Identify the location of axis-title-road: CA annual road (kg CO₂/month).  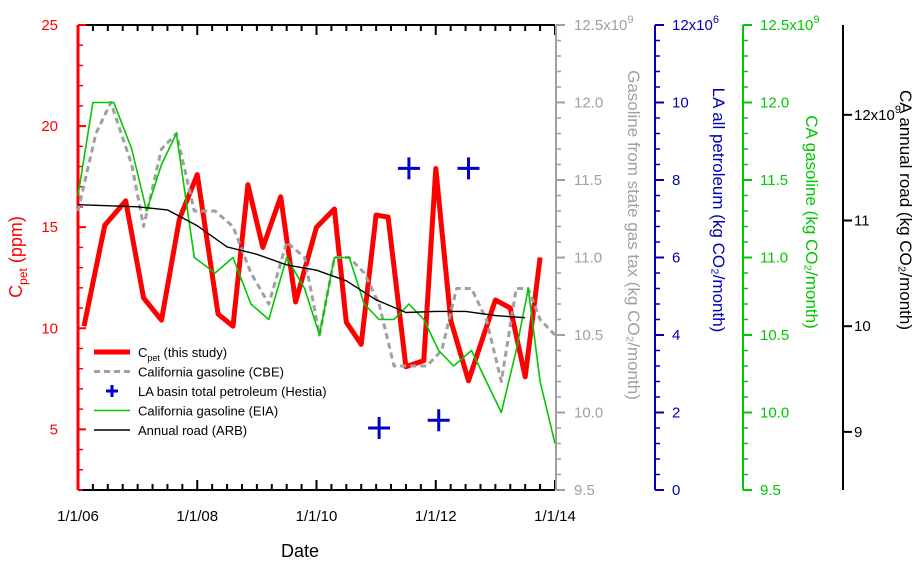
(905, 210).